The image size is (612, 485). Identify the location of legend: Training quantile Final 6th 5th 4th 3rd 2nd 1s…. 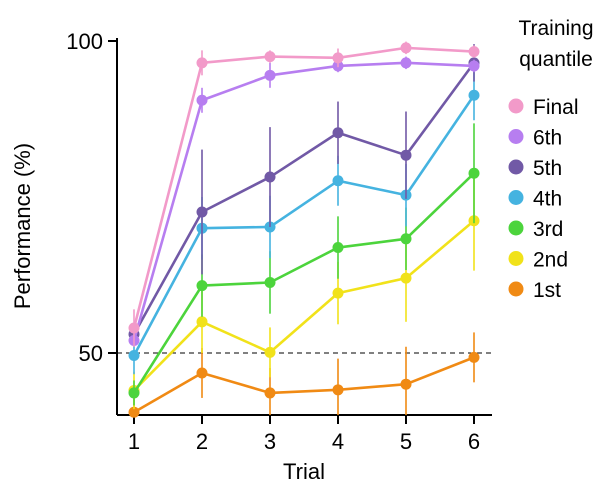
(551, 159).